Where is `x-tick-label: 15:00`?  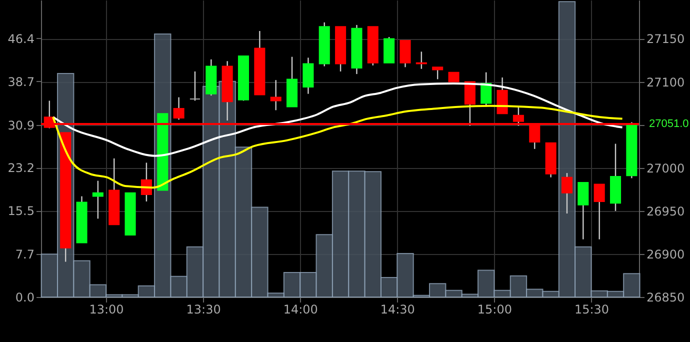
x-tick-label: 15:00 is located at coordinates (494, 309).